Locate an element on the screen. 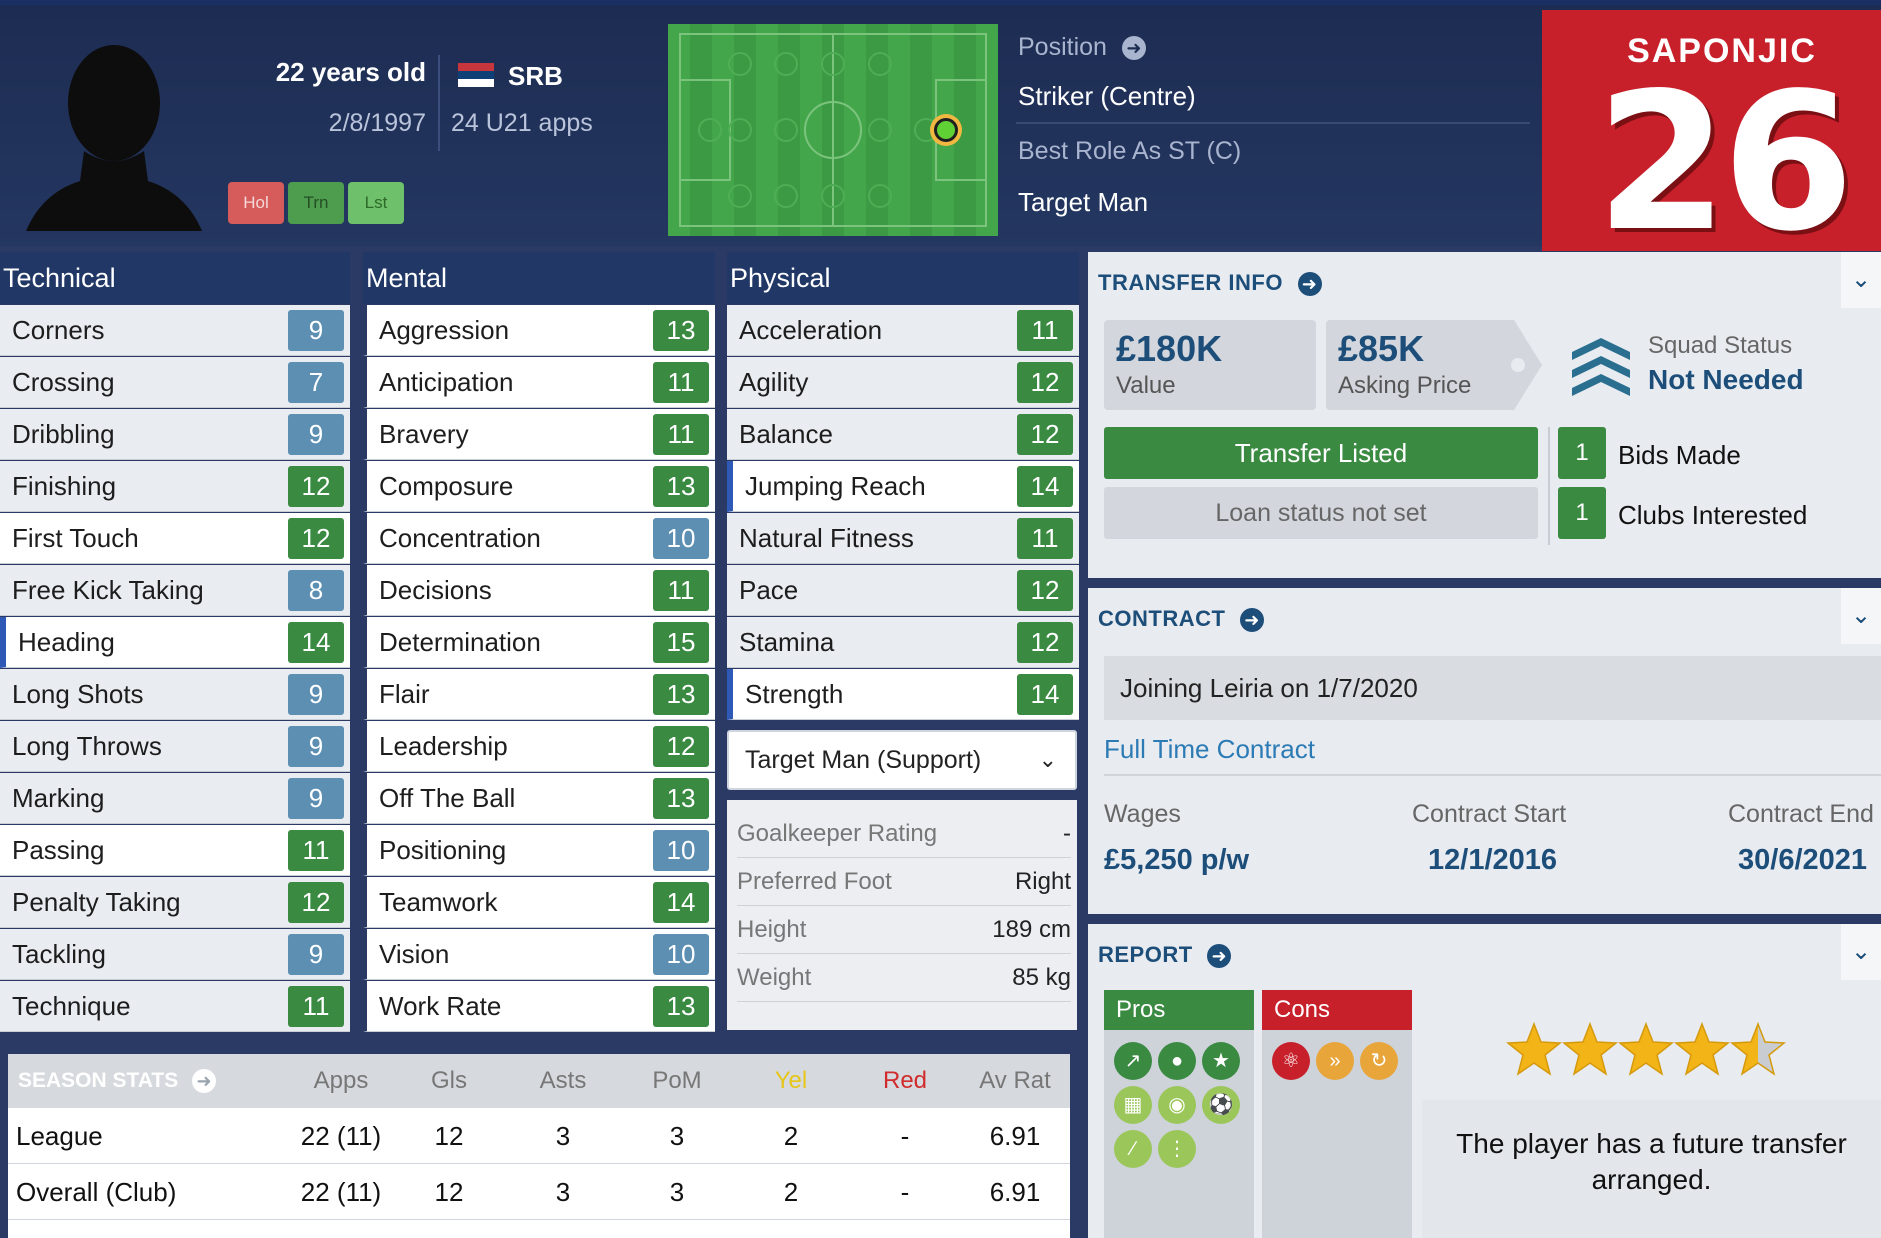 This screenshot has height=1238, width=1881. attribute-name: First Touch is located at coordinates (75, 538).